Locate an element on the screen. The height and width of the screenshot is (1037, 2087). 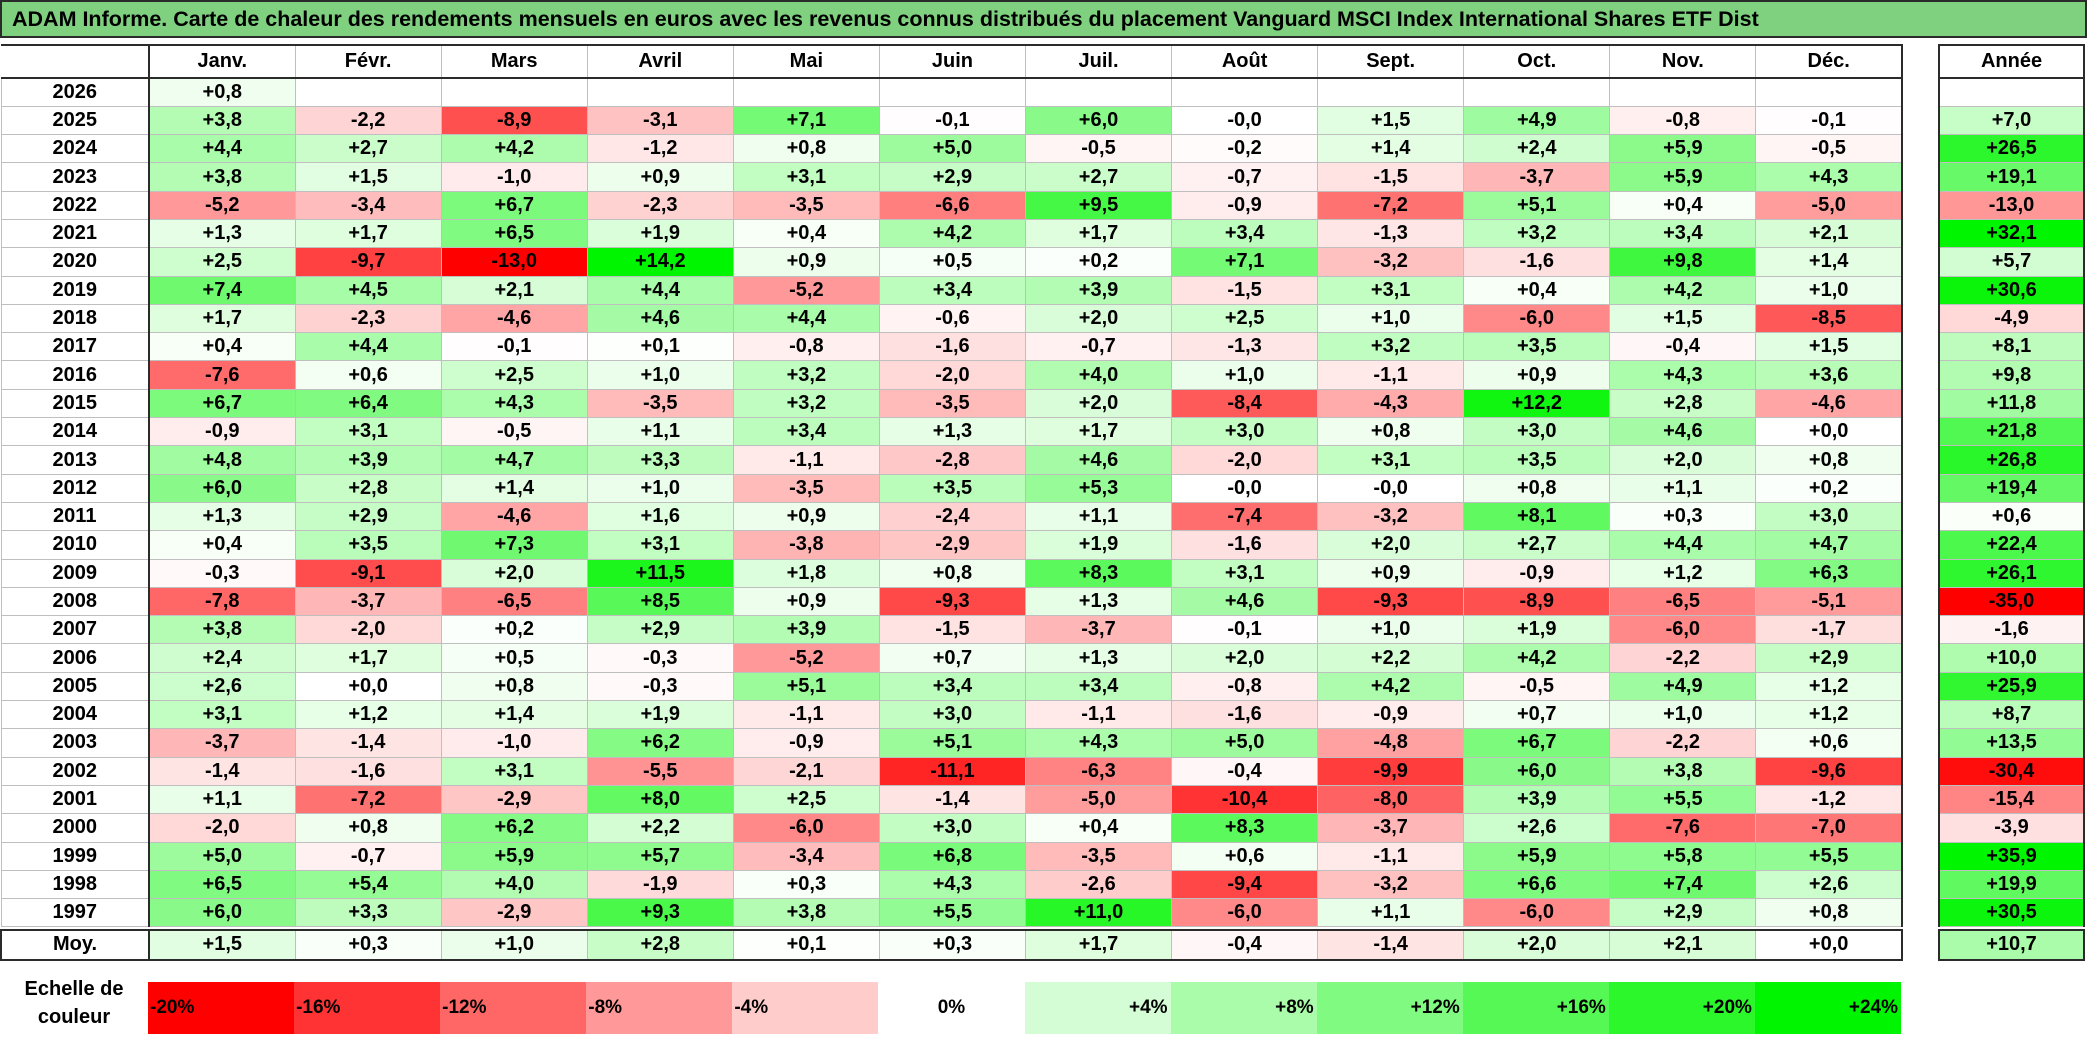
heatmap-cell: +3,4 is located at coordinates (1098, 686).